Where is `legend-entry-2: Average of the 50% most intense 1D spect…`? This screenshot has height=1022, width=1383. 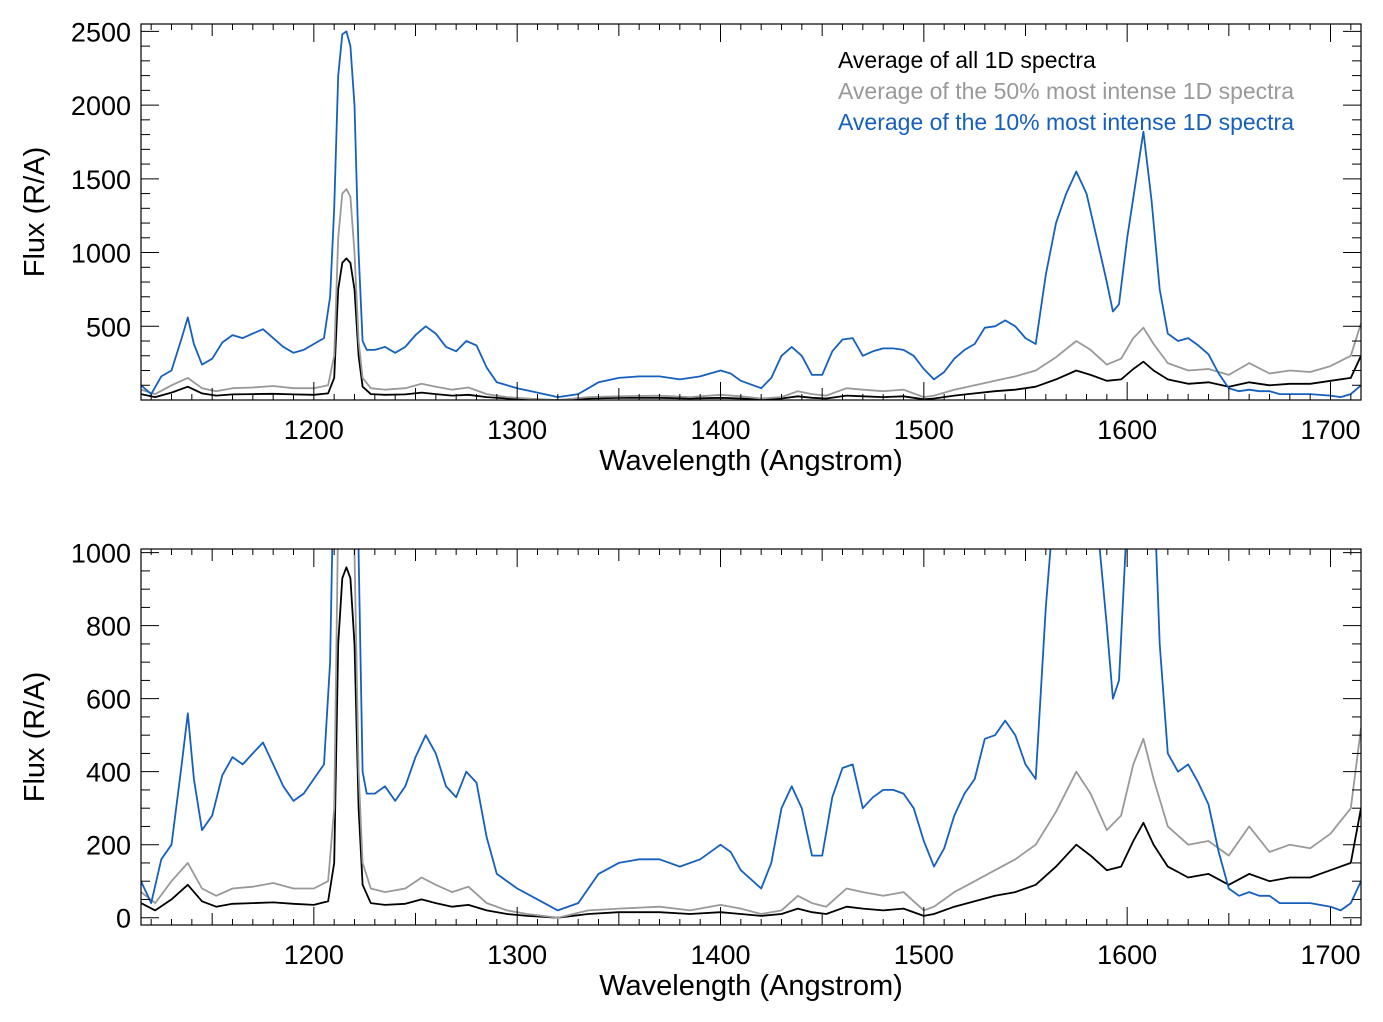
legend-entry-2: Average of the 50% most intense 1D spect… is located at coordinates (1066, 91).